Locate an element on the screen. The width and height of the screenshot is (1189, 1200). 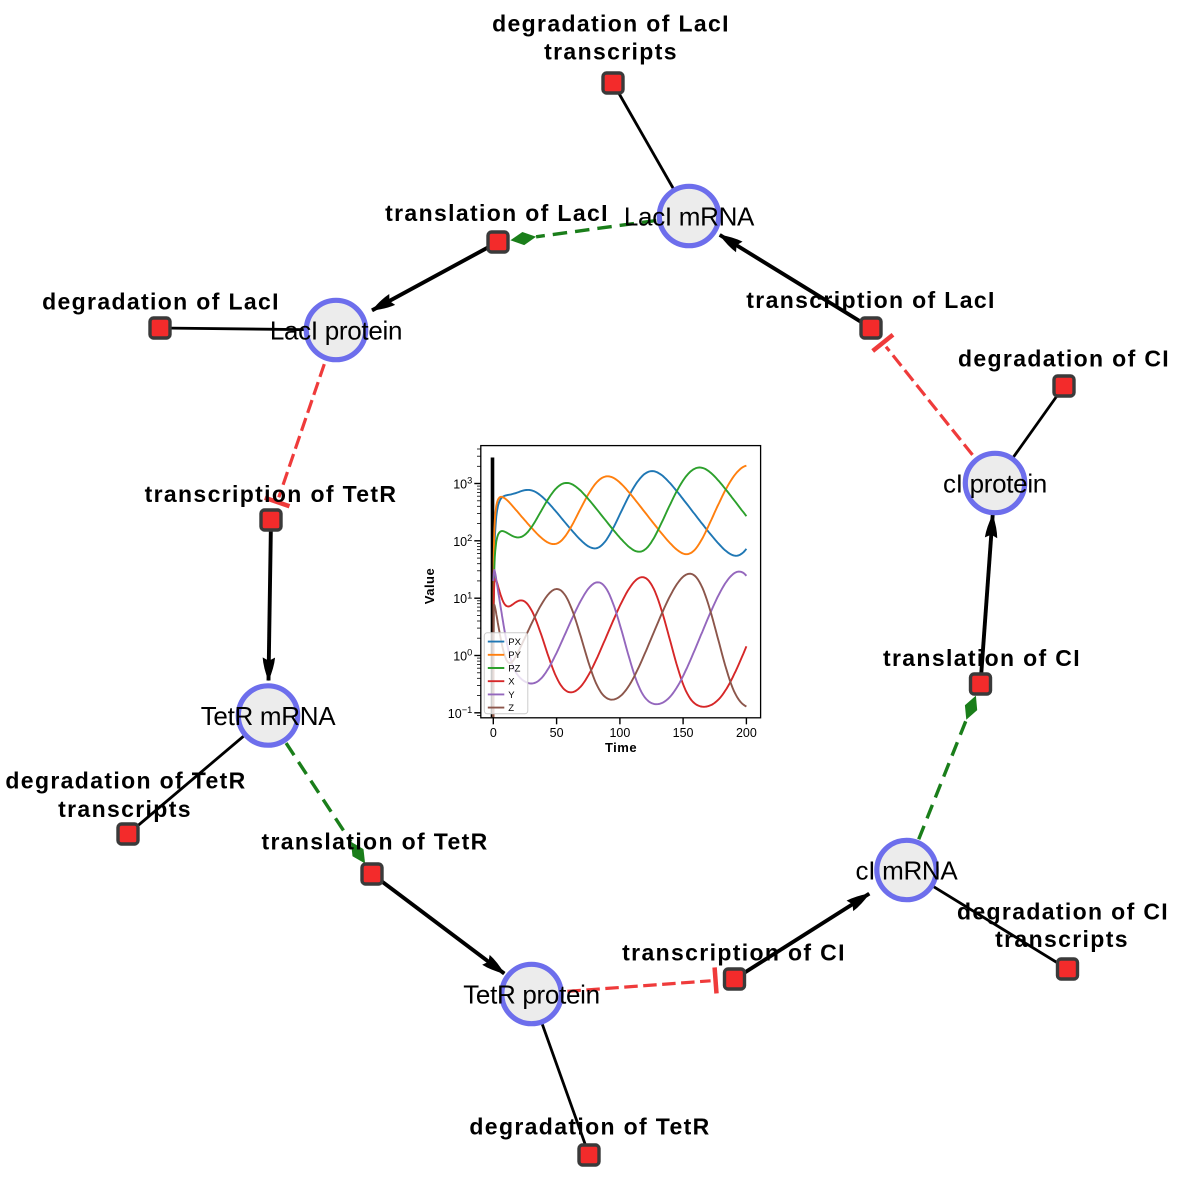
svg-text: PX is located at coordinates (514, 642).